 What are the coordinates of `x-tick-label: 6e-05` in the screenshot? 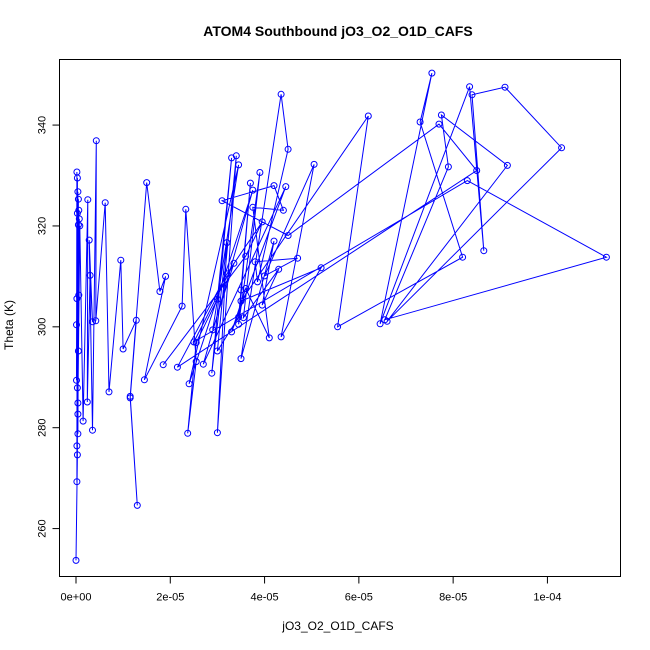 It's located at (359, 598).